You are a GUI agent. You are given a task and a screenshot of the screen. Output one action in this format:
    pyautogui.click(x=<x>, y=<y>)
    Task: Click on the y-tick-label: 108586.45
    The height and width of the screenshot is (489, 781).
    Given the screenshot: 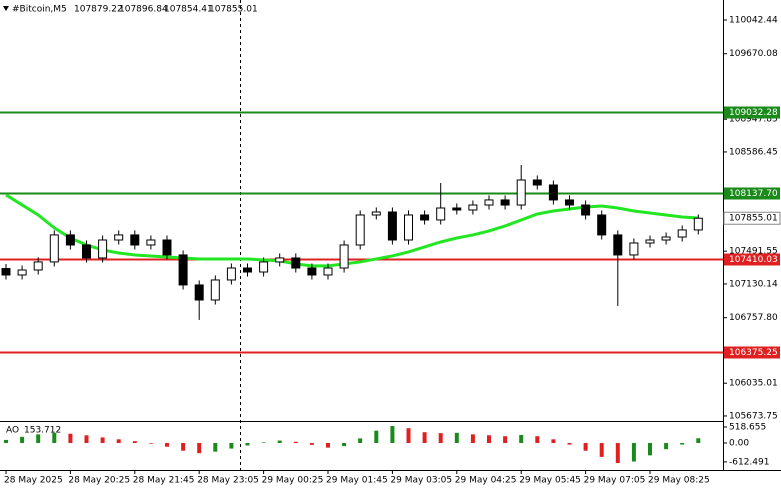 What is the action you would take?
    pyautogui.click(x=753, y=152)
    